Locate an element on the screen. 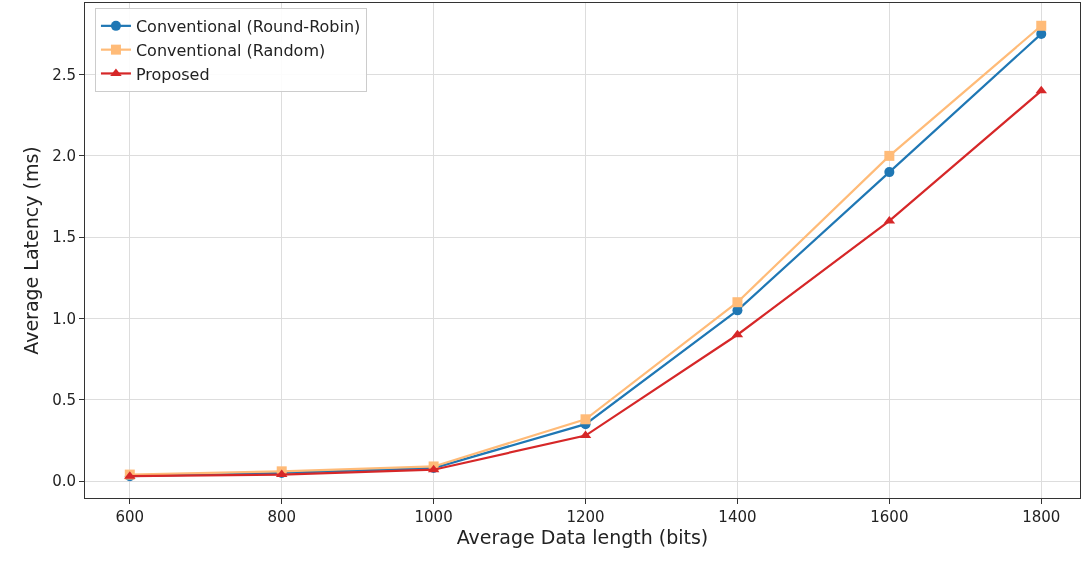 Image resolution: width=1082 pixels, height=563 pixels. y-tick-label: 2.0 is located at coordinates (64, 156).